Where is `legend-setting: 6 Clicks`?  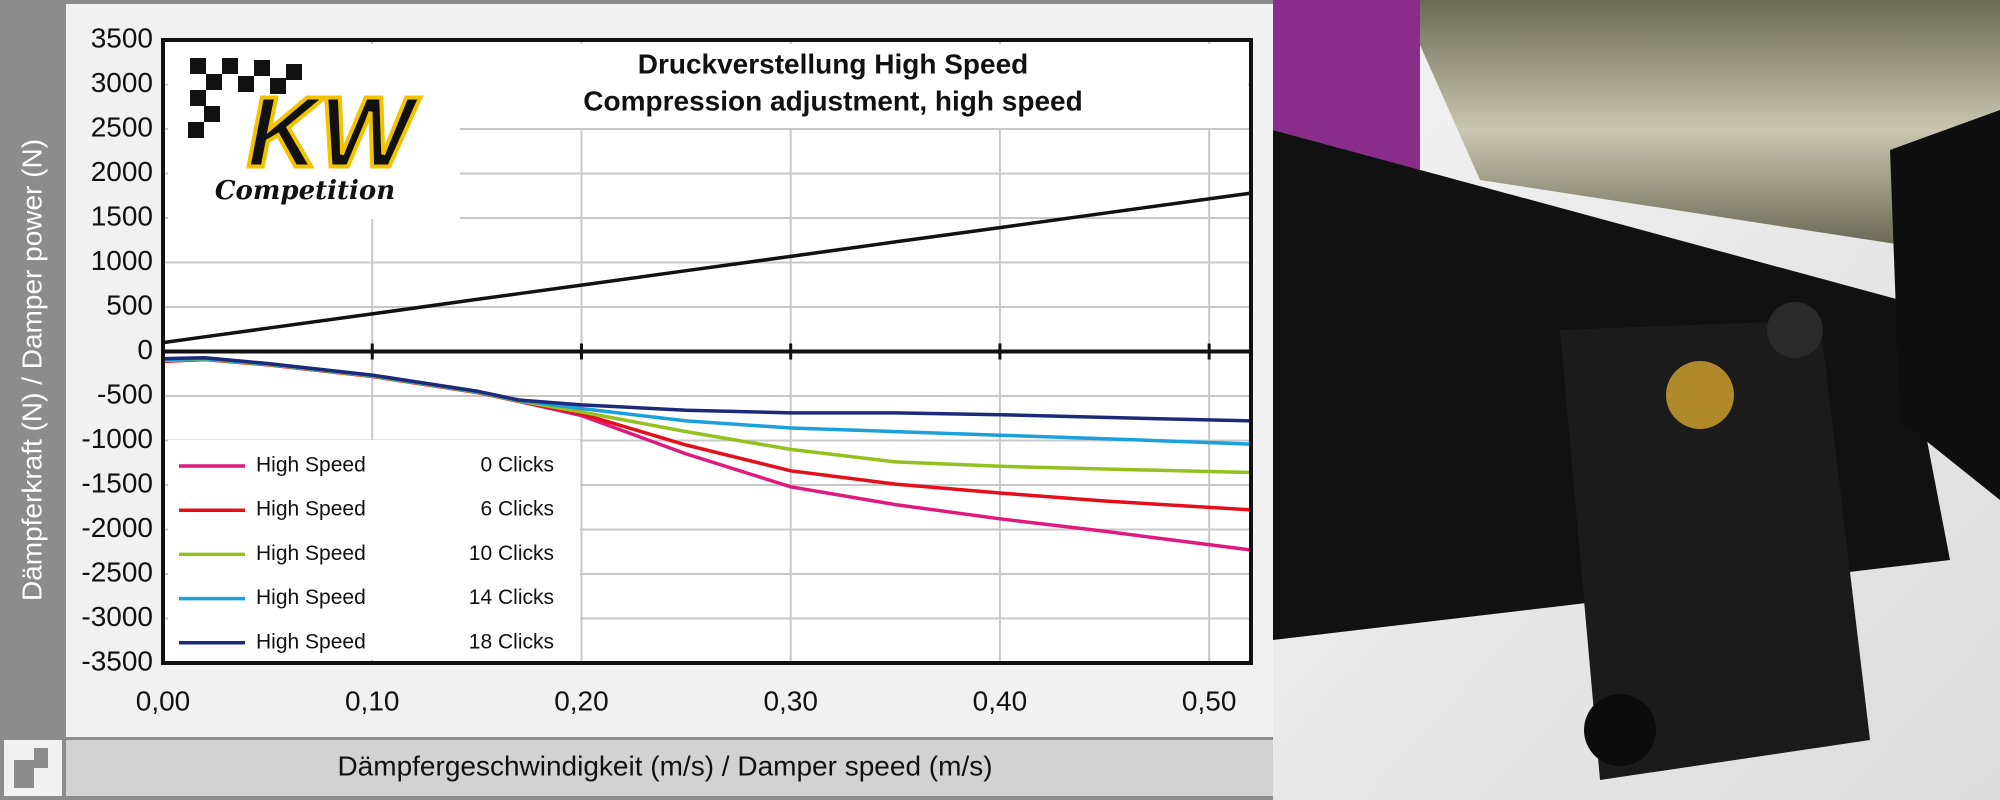
legend-setting: 6 Clicks is located at coordinates (517, 509).